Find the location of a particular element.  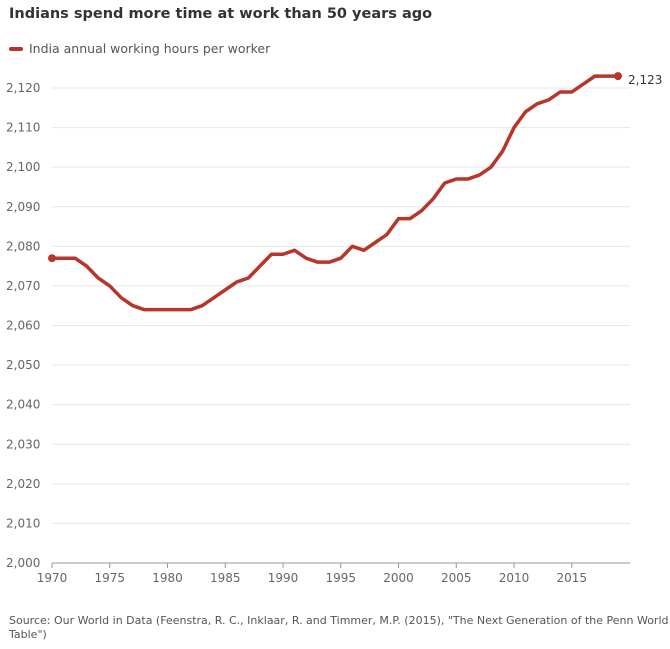

y-tick-label: 2,040 is located at coordinates (23, 405).